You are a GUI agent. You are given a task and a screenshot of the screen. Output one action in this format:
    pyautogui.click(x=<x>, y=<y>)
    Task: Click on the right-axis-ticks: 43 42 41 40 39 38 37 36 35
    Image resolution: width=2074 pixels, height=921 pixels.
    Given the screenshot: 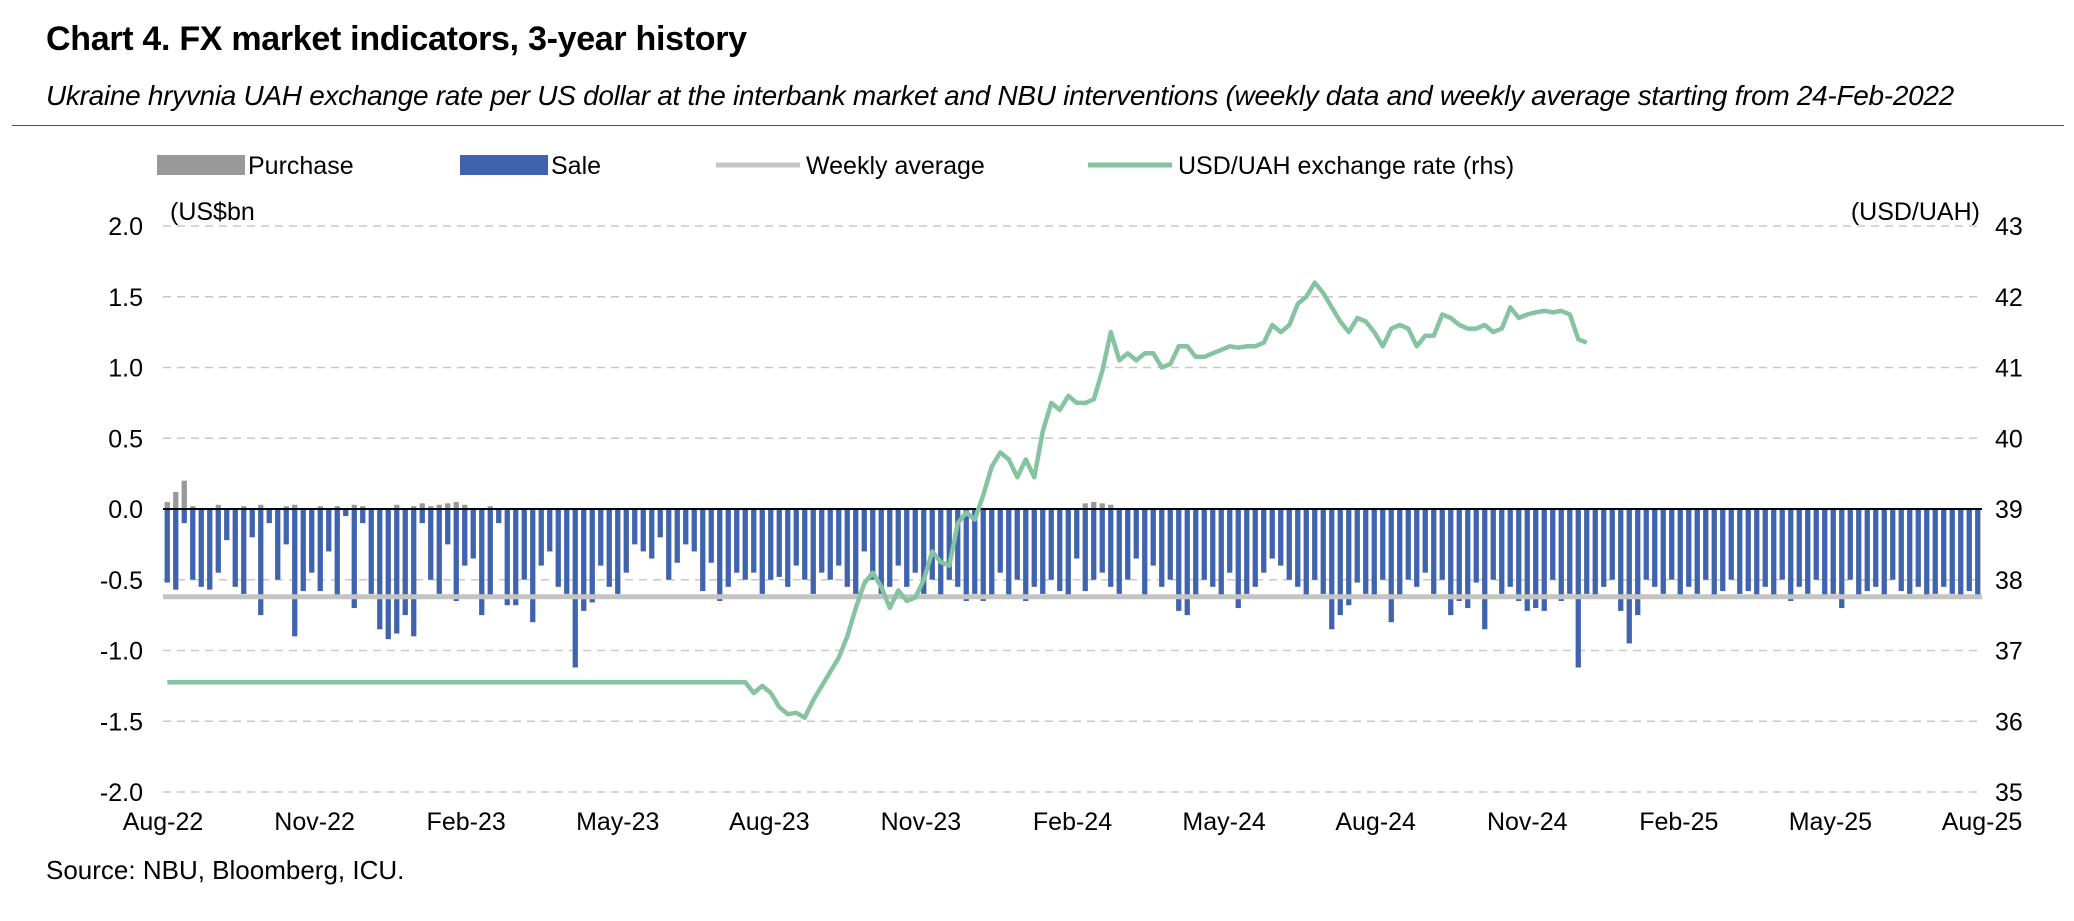 What is the action you would take?
    pyautogui.click(x=2009, y=510)
    